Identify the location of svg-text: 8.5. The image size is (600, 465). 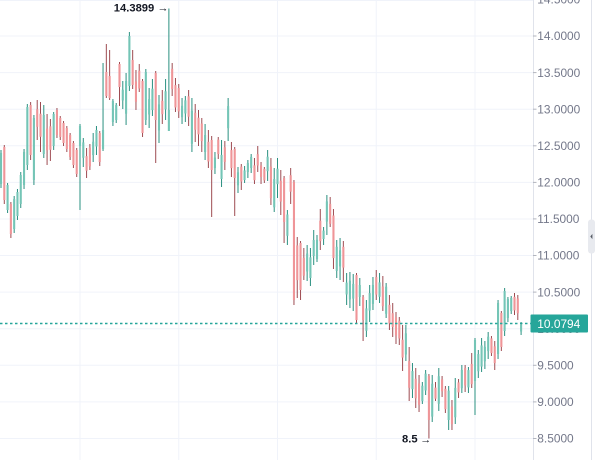
(410, 440).